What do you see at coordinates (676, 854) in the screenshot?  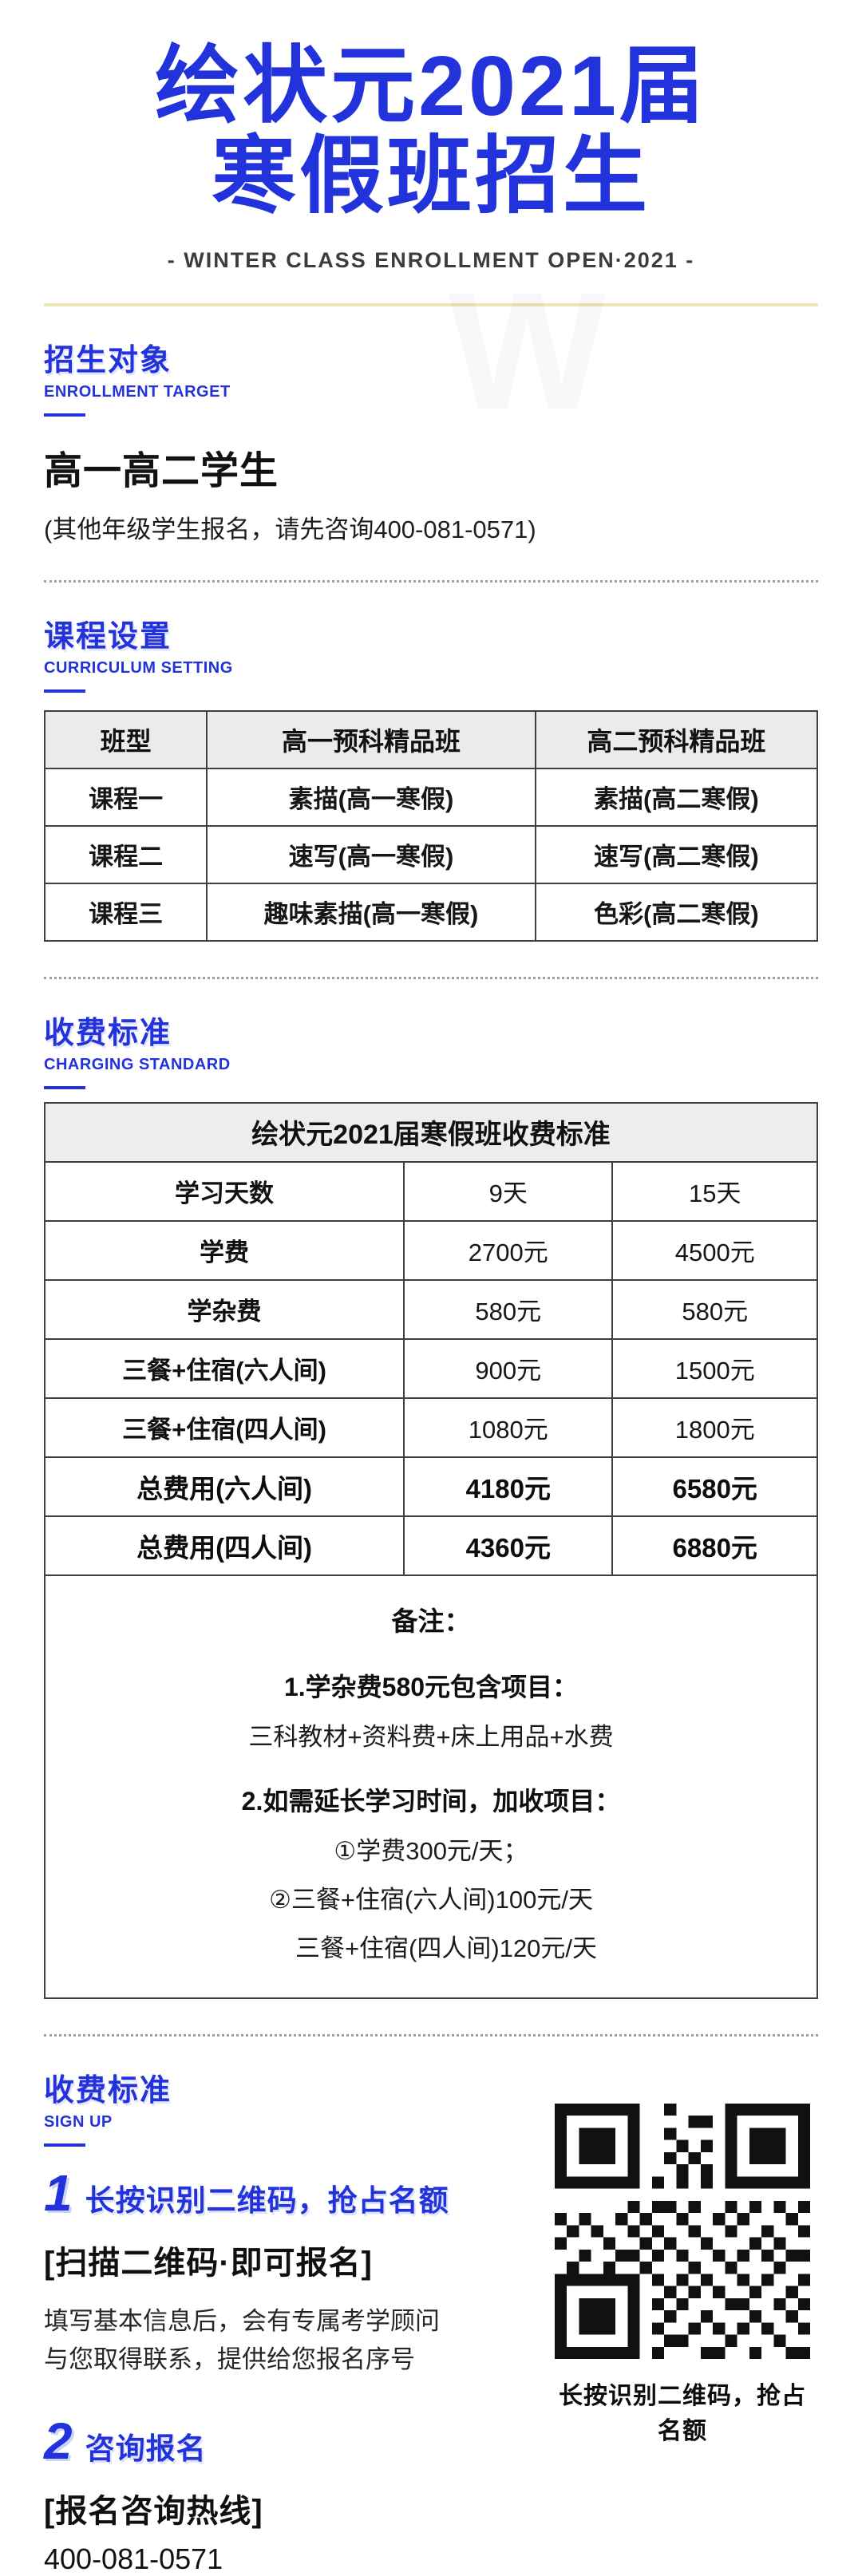 I see `table-cell: 速写(高二寒假)` at bounding box center [676, 854].